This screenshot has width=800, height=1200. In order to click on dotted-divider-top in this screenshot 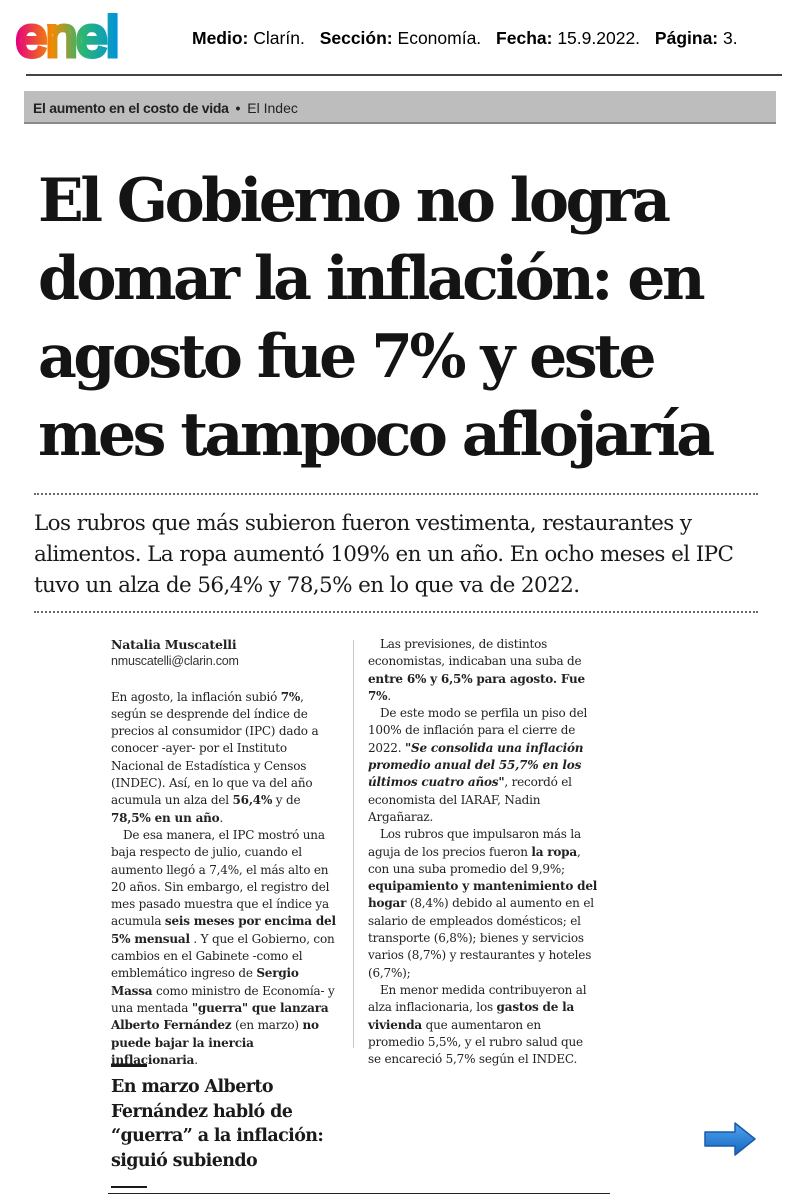, I will do `click(396, 494)`.